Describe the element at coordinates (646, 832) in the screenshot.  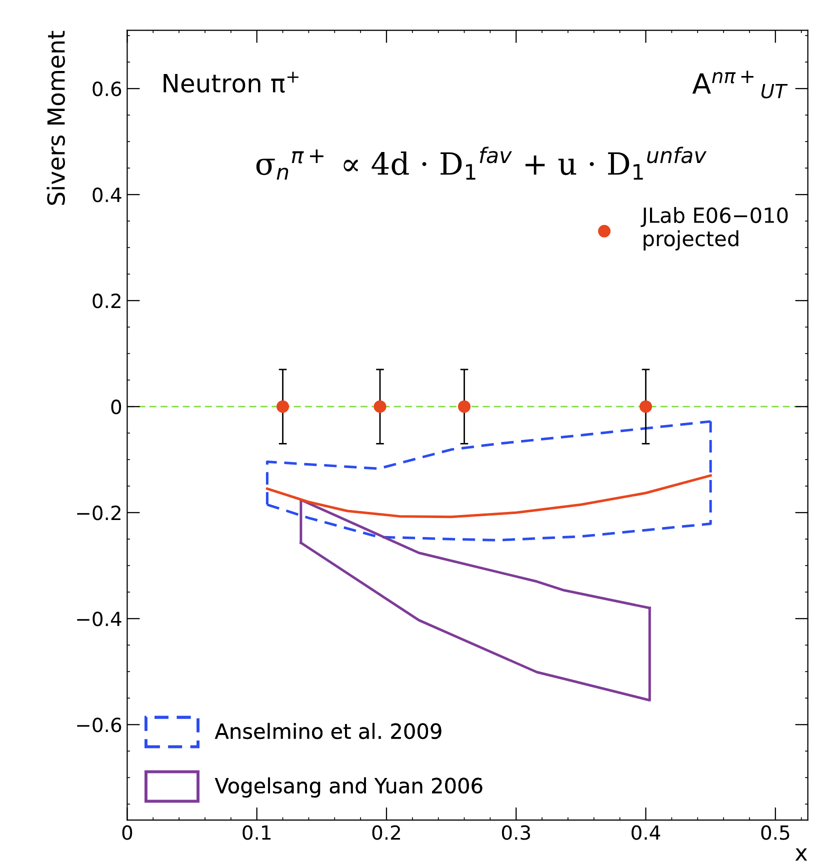
I see `x-tick-label: 0.4` at that location.